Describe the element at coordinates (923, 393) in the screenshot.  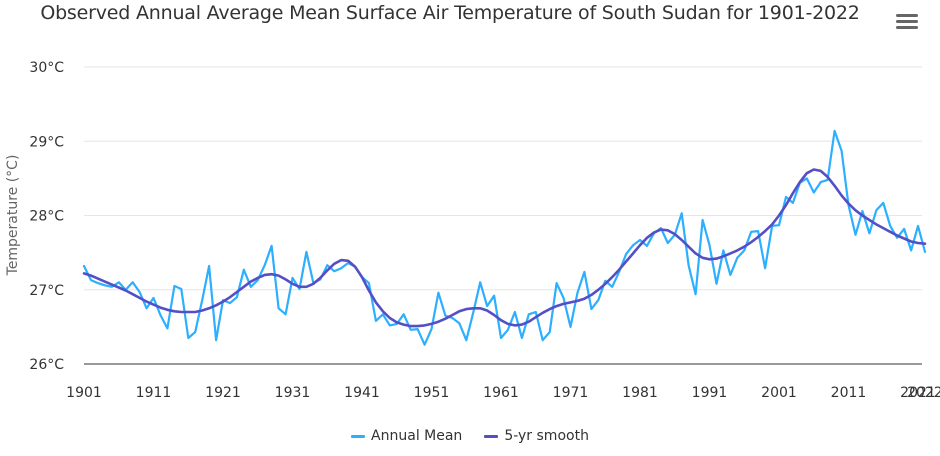
I see `x-tick-label: 2022` at that location.